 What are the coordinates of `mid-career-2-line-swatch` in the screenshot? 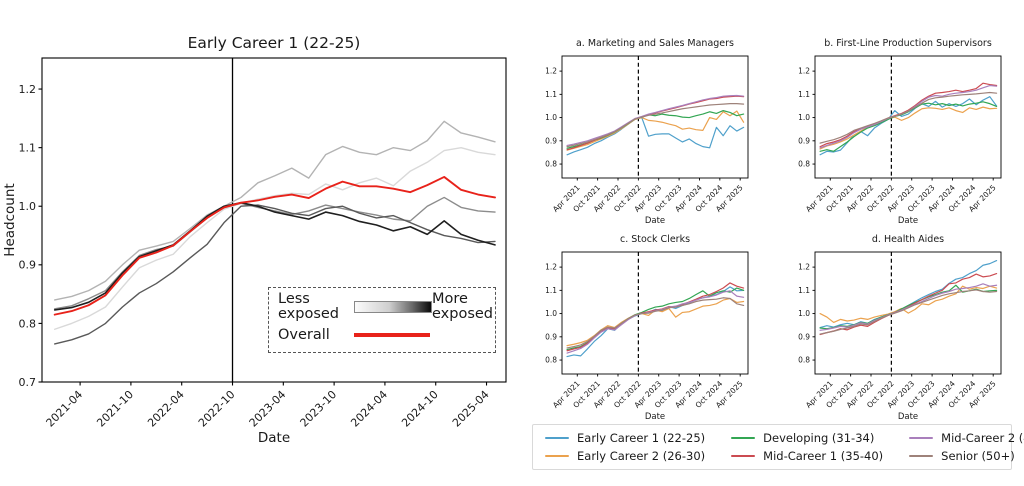 It's located at (921, 438).